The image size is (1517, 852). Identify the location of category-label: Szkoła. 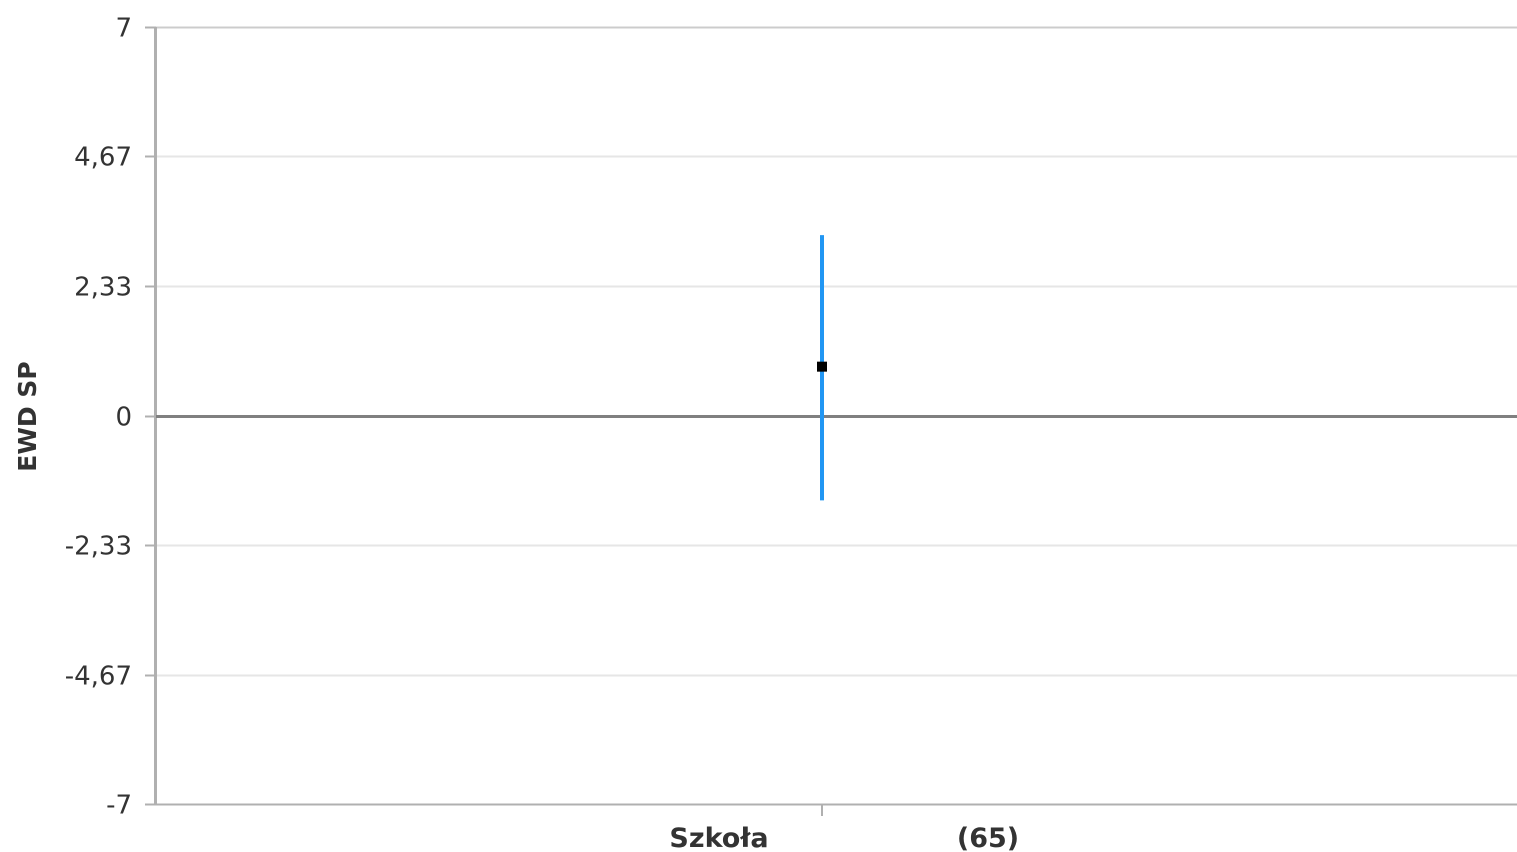
(718, 837).